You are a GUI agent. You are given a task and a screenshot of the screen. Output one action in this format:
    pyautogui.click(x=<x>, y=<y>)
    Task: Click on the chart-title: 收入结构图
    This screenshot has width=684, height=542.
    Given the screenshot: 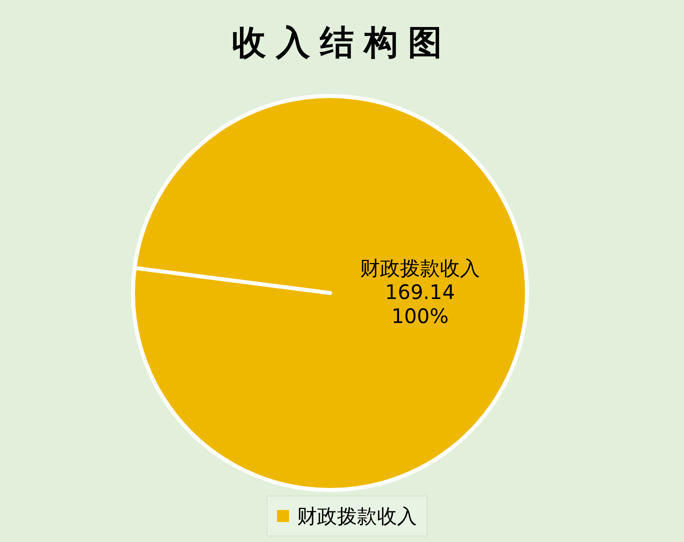 What is the action you would take?
    pyautogui.click(x=342, y=43)
    